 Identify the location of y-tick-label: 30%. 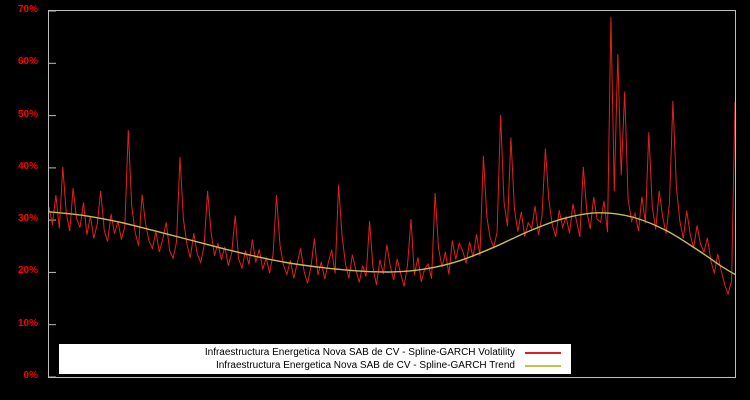
(27, 219).